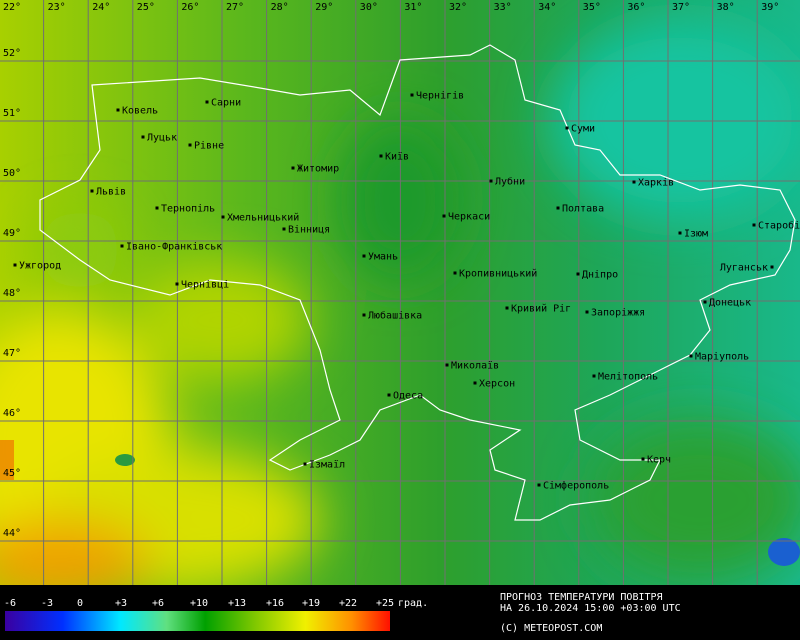 Image resolution: width=800 pixels, height=640 pixels. What do you see at coordinates (498, 274) in the screenshot?
I see `city-label: Кропивницький` at bounding box center [498, 274].